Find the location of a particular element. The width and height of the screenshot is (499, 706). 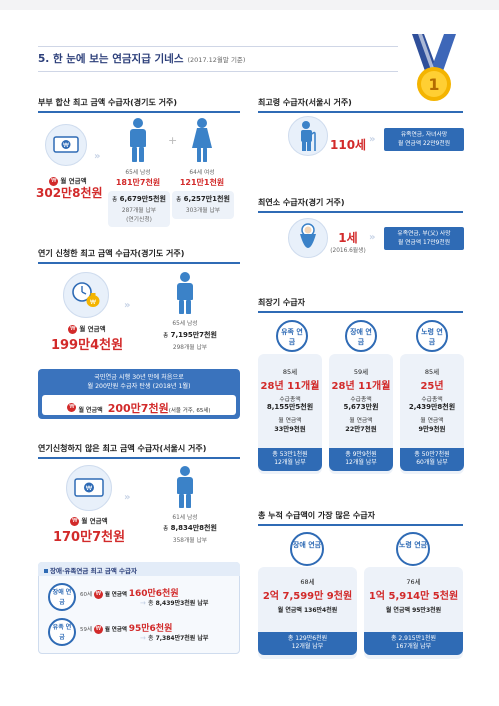

s2-total-label: 총 is located at coordinates (166, 336).